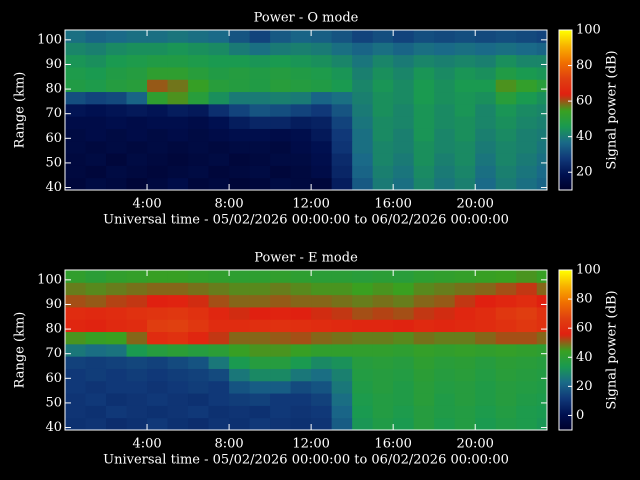 The height and width of the screenshot is (480, 640). I want to click on colorbar-tick-label: 60, so click(584, 101).